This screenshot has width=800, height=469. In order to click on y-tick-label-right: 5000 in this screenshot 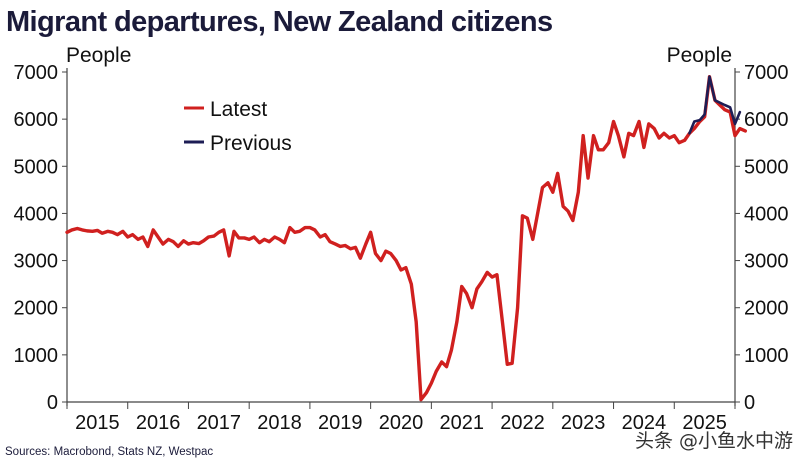, I will do `click(766, 167)`.